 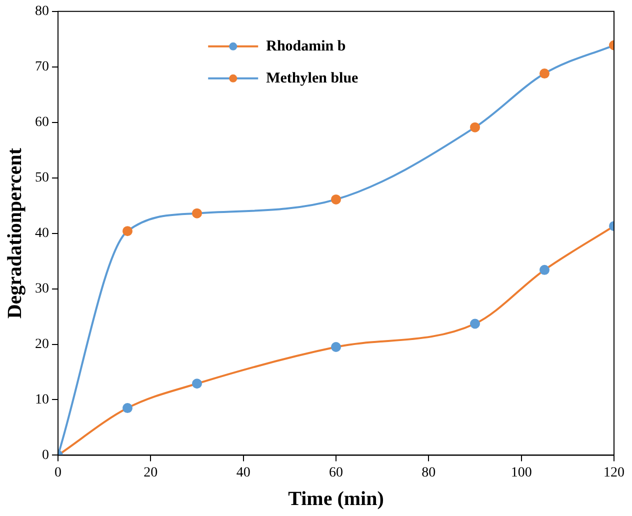 What do you see at coordinates (42, 12) in the screenshot?
I see `y-tick-label: 80` at bounding box center [42, 12].